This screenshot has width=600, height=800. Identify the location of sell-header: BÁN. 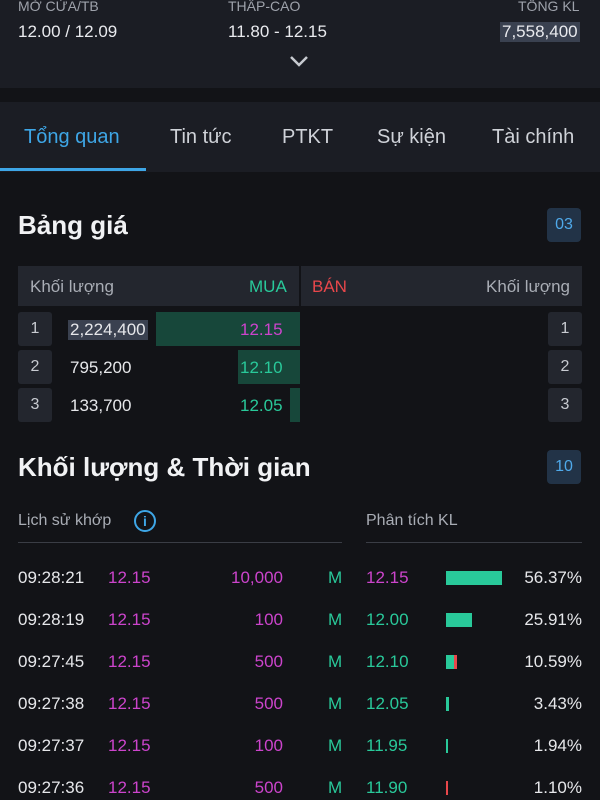
(329, 286).